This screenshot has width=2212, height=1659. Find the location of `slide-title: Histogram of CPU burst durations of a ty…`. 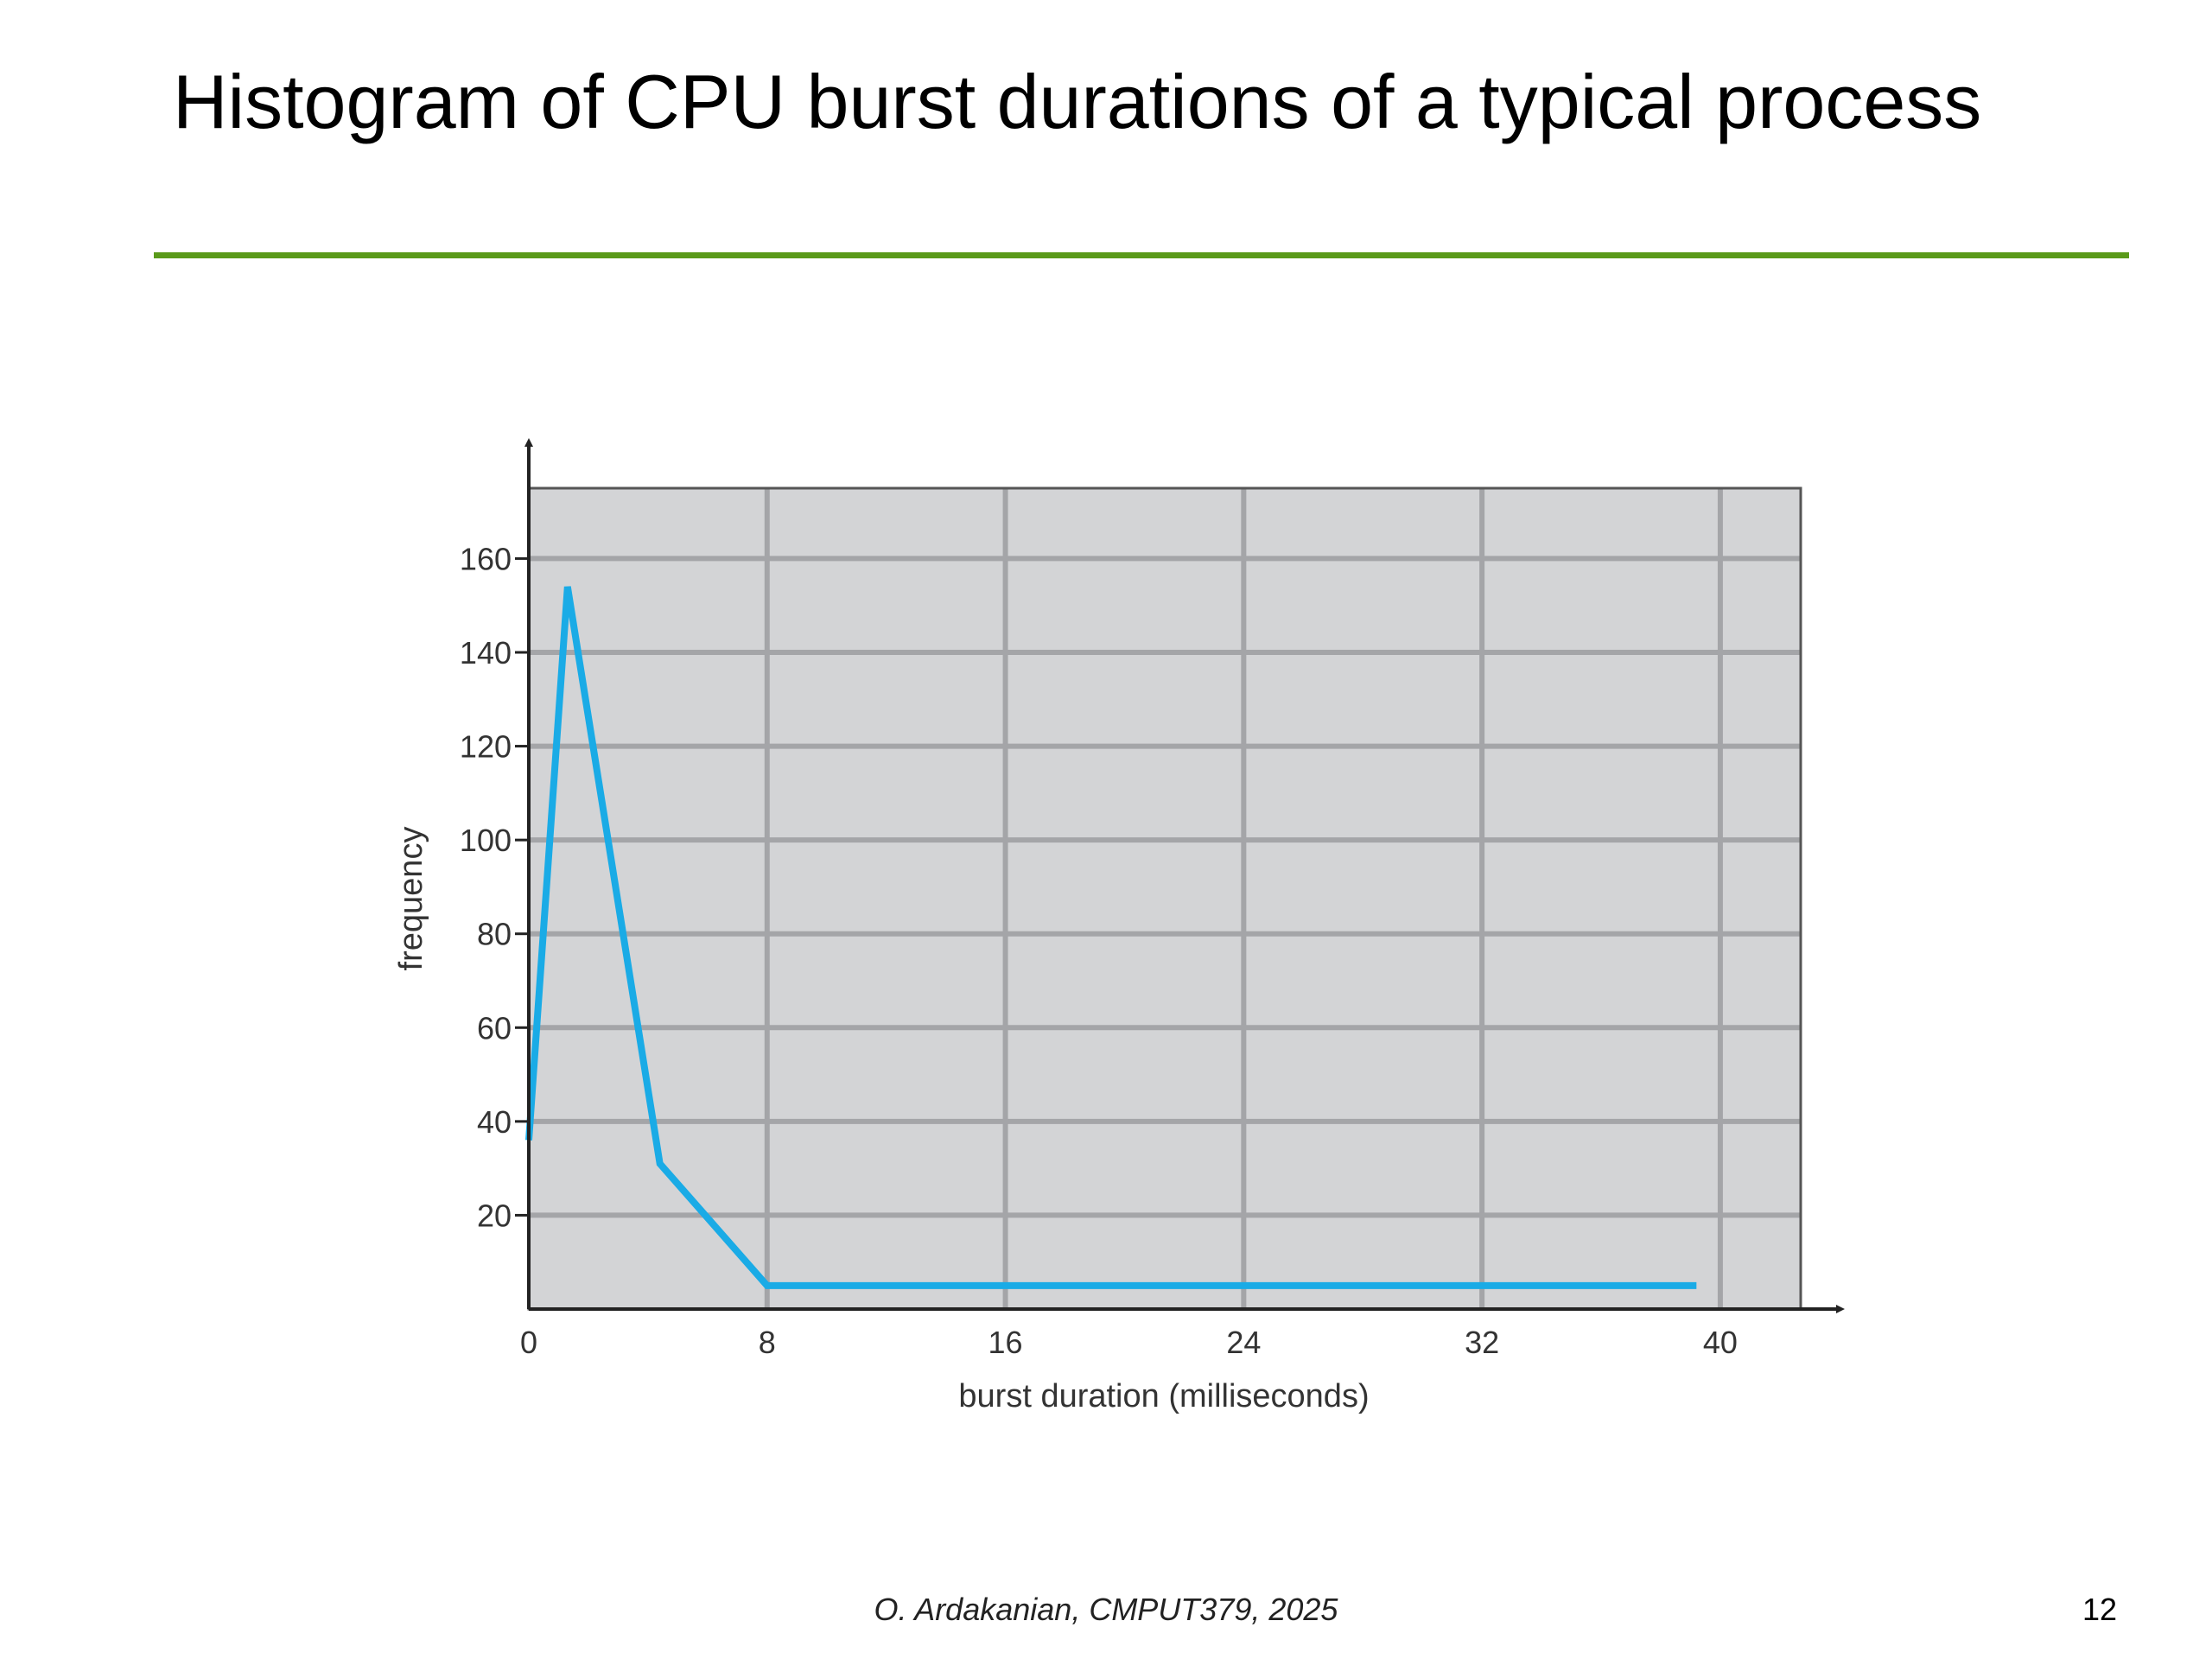

slide-title: Histogram of CPU burst durations of a ty… is located at coordinates (1077, 101).